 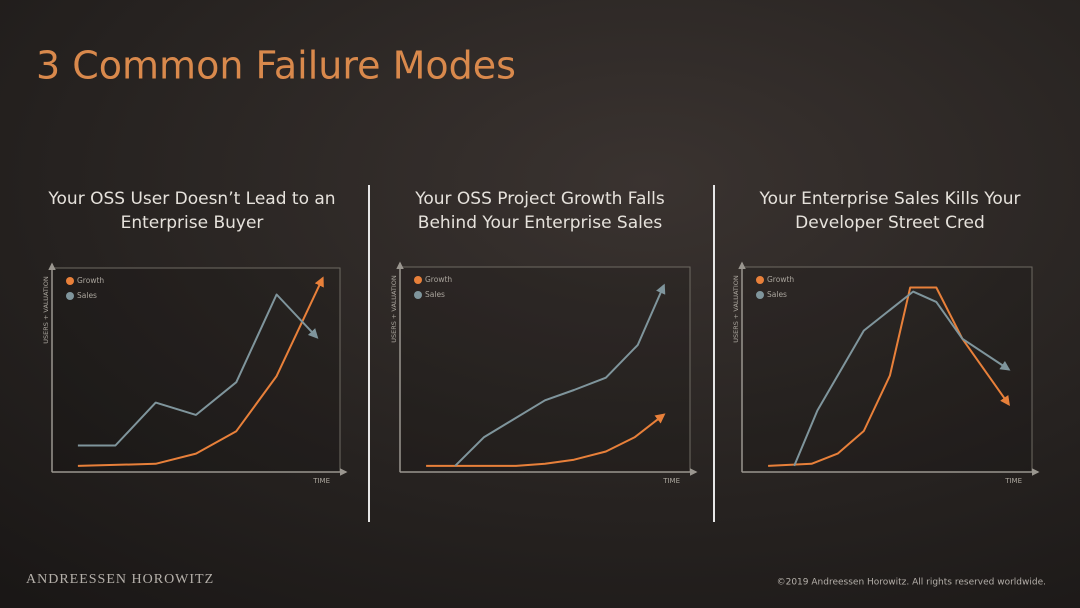 What do you see at coordinates (539, 199) in the screenshot?
I see `chart-title: Your OSS Project Growth Falls` at bounding box center [539, 199].